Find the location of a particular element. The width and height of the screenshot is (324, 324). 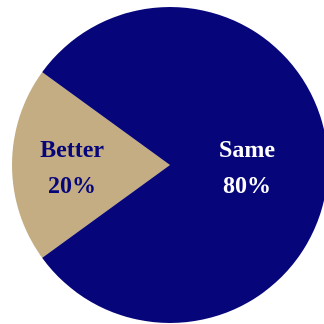

slice-label-name: Better is located at coordinates (72, 150).